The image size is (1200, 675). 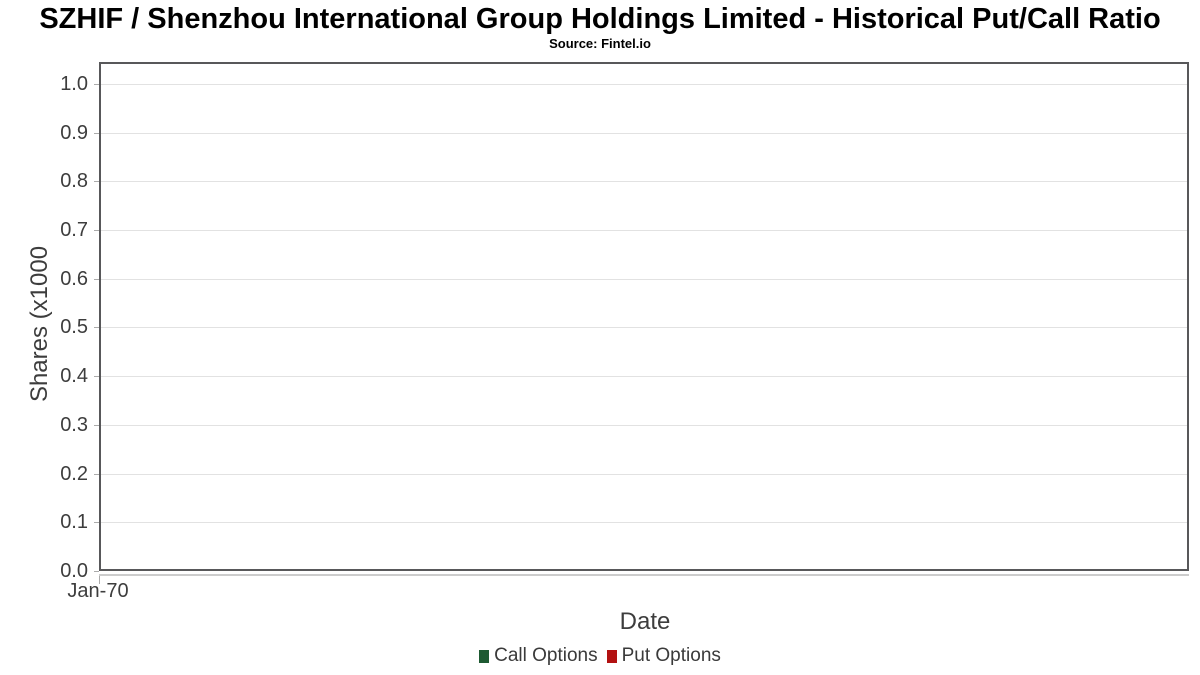 I want to click on legend-item-call-options: Call Options, so click(x=538, y=656).